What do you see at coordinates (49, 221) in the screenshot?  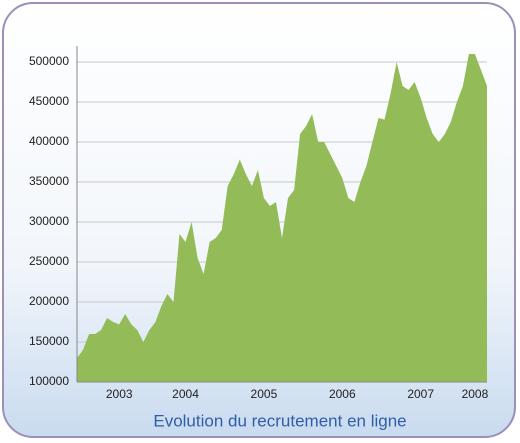 I see `y-tick-label: 300000` at bounding box center [49, 221].